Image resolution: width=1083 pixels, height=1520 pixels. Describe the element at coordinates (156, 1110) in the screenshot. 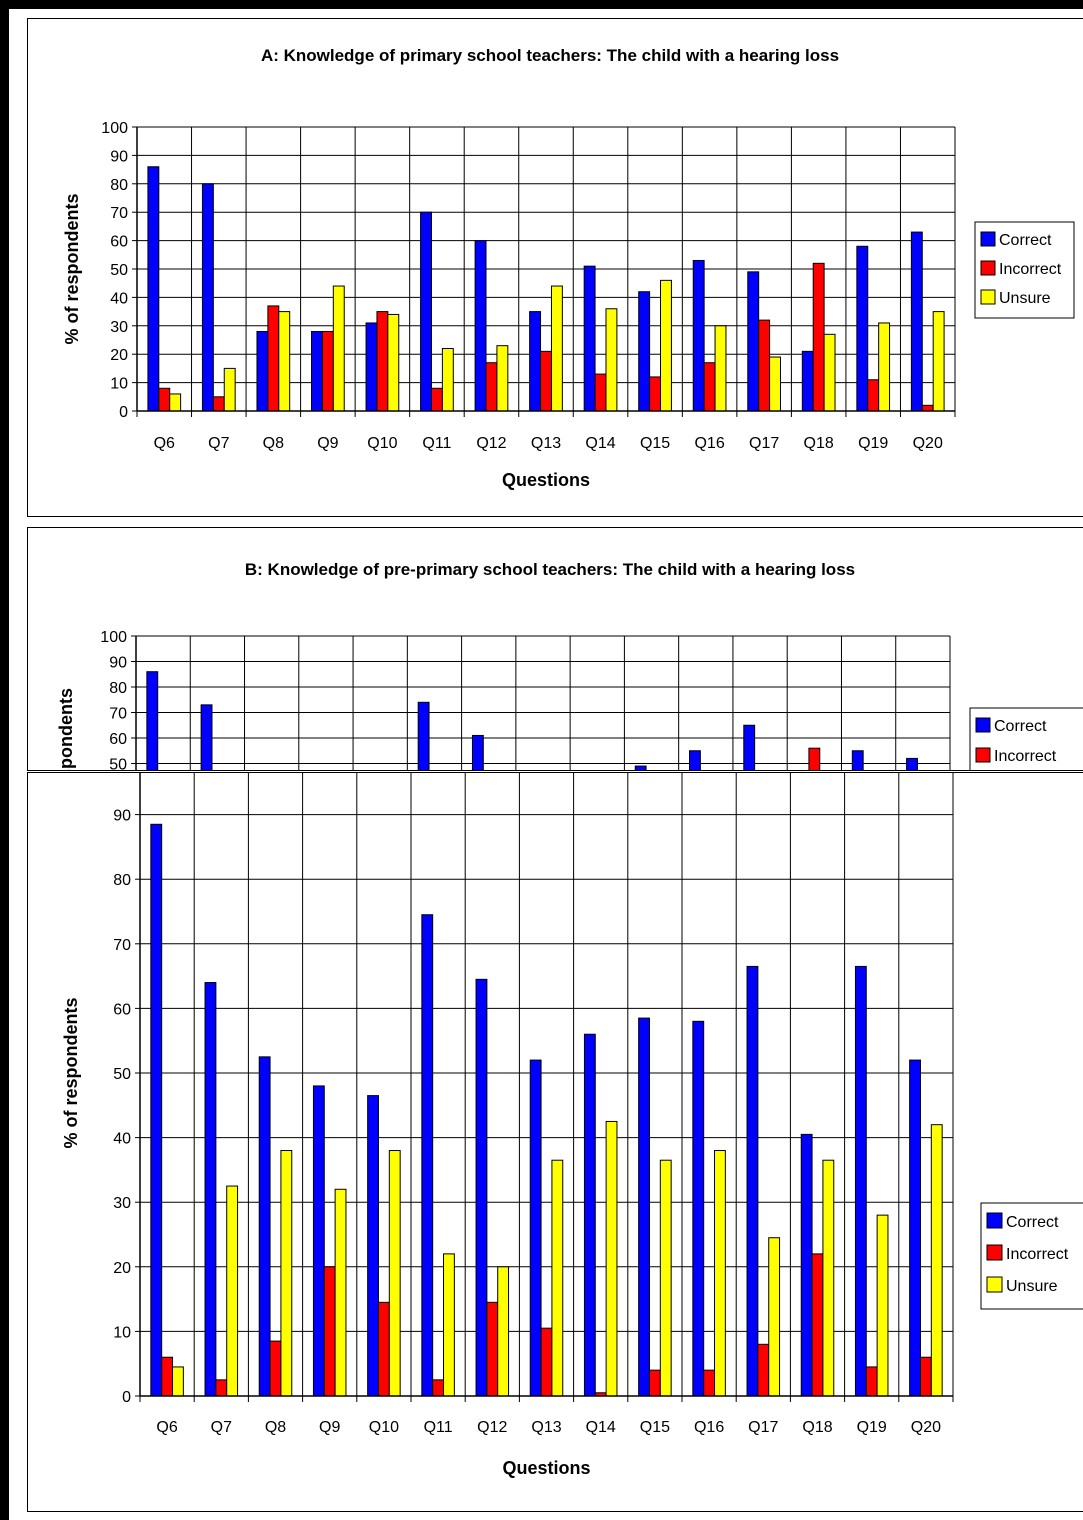

I see `bar-correct-q6` at that location.